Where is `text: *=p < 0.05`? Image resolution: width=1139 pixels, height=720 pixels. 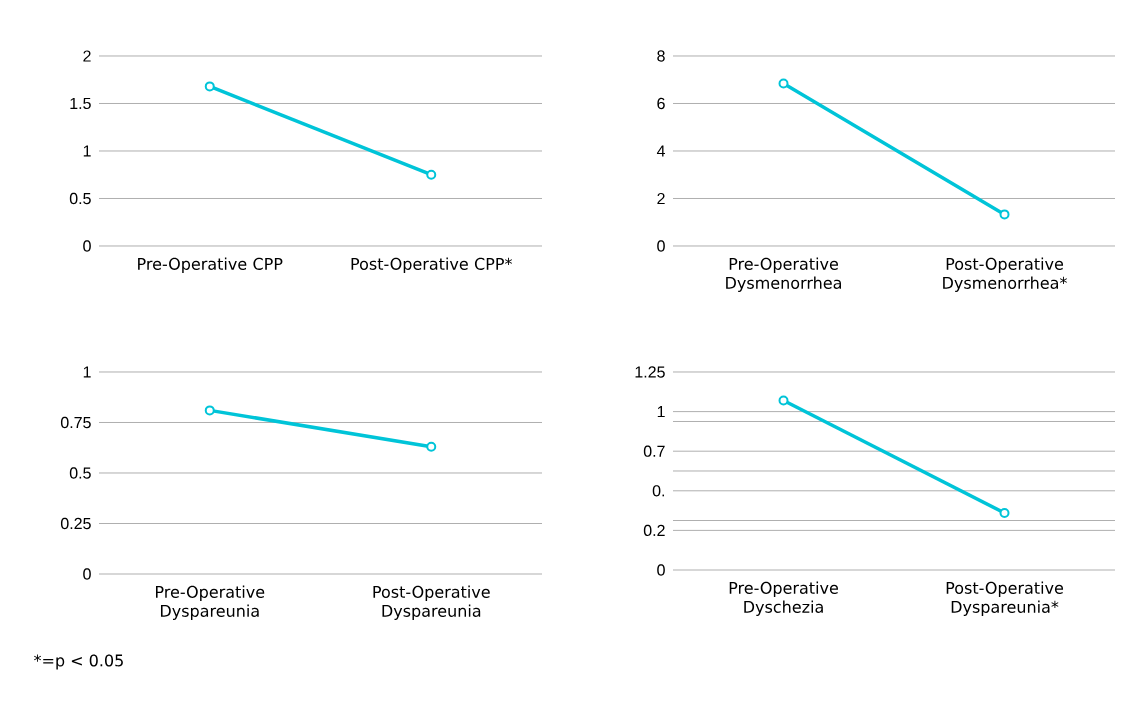
text: *=p < 0.05 is located at coordinates (78, 662).